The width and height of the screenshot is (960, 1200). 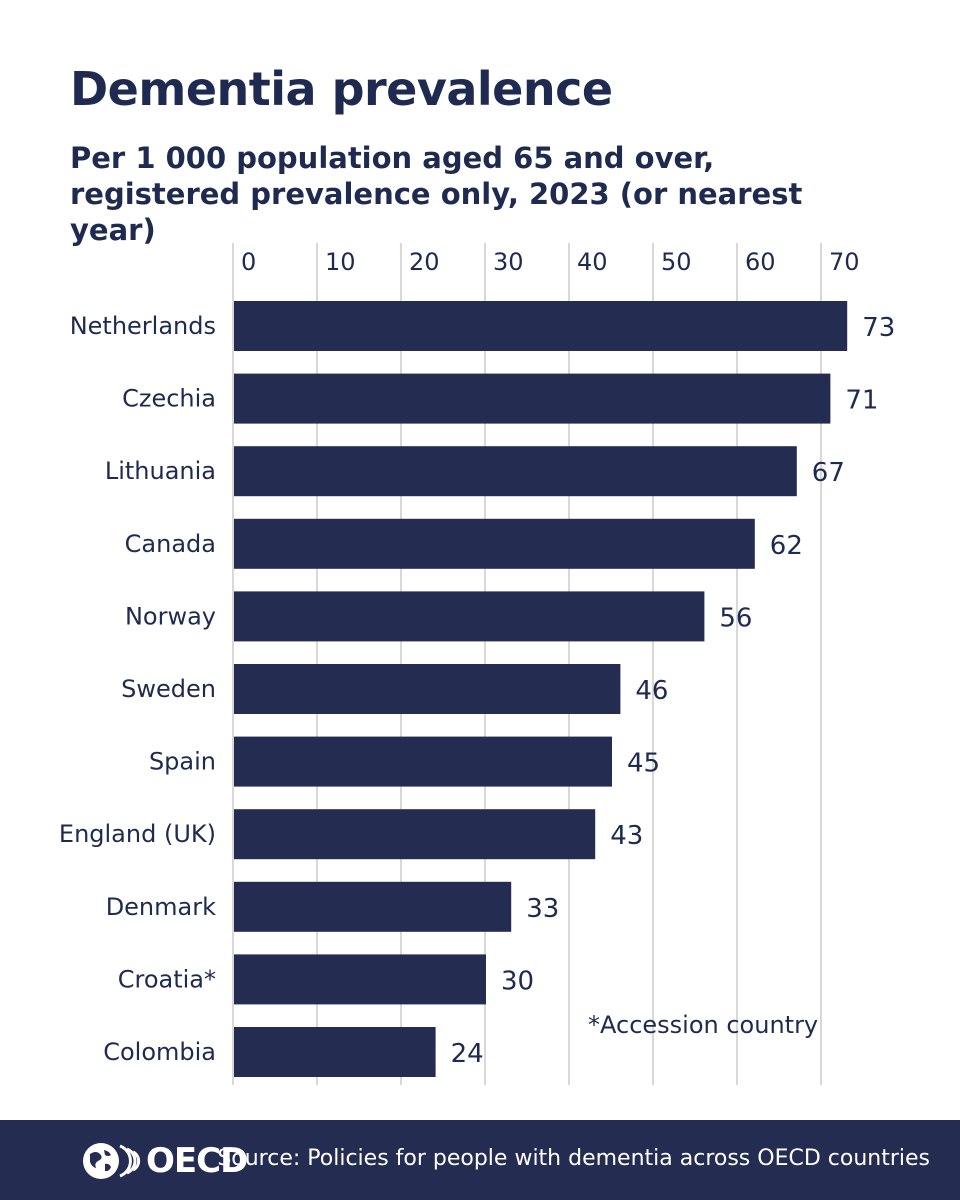 What do you see at coordinates (182, 762) in the screenshot?
I see `category-label: Spain` at bounding box center [182, 762].